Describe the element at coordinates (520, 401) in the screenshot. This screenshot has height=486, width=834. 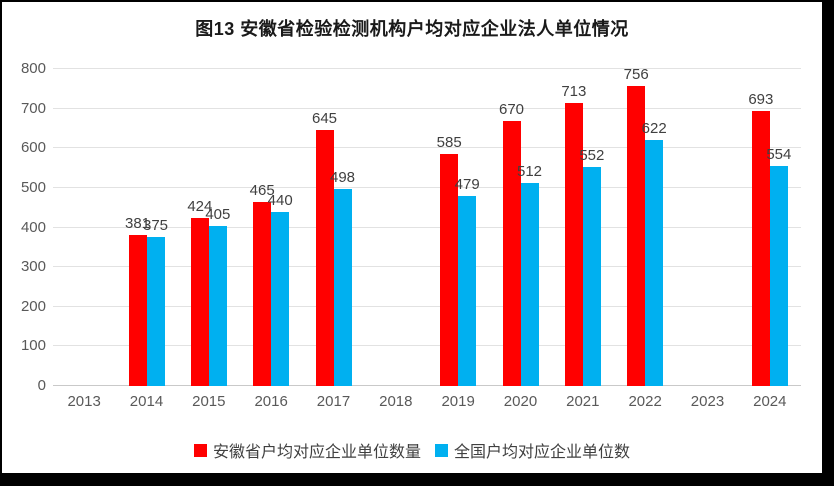
I see `x-axis-tick-label-2020: 2020` at that location.